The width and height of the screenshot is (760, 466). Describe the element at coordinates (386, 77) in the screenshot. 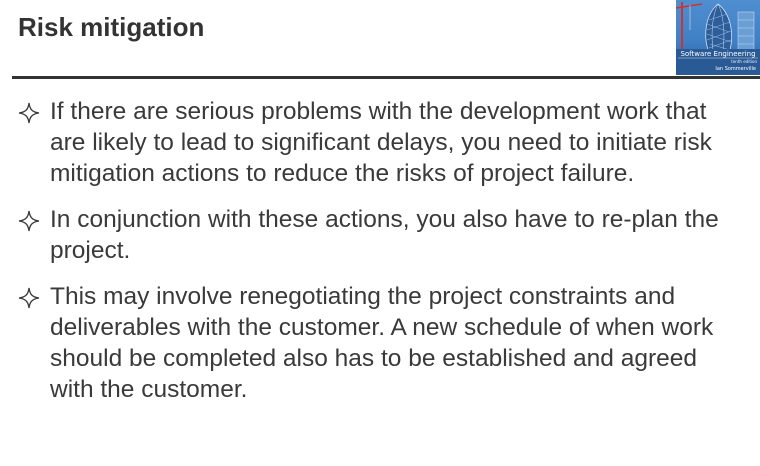

I see `header-divider` at that location.